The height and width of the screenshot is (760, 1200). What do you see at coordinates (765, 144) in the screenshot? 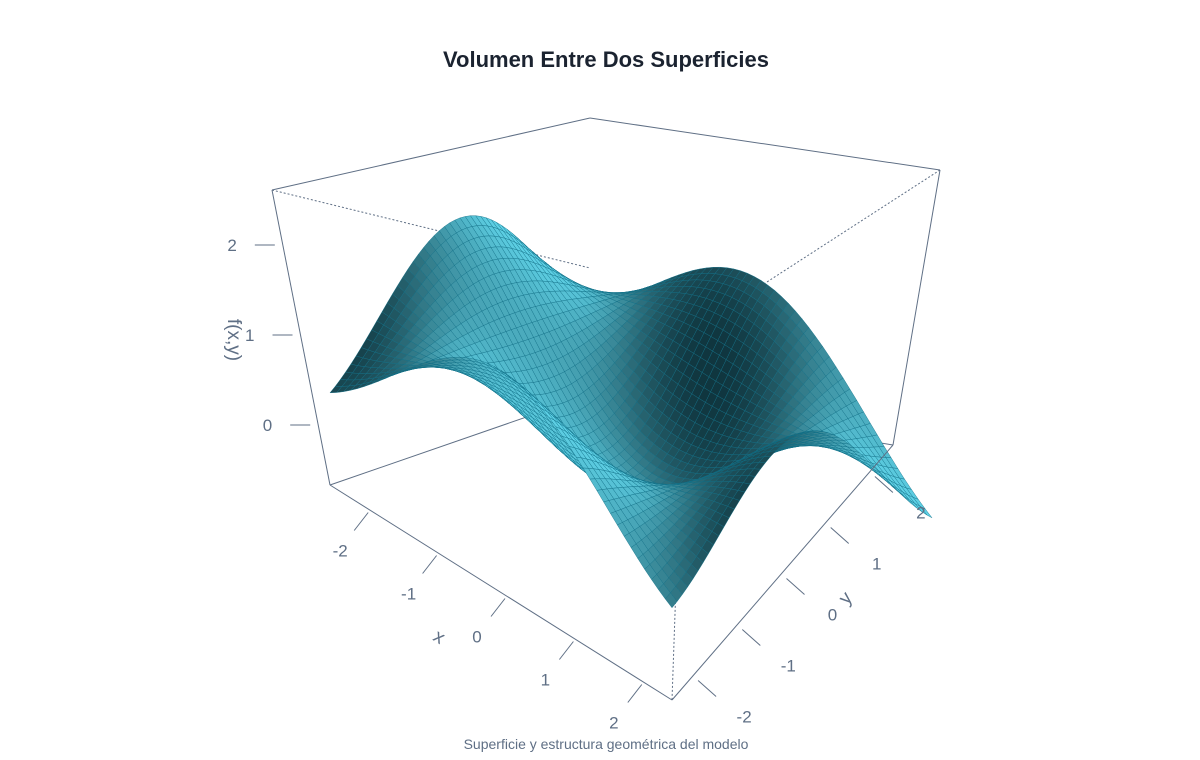
I see `box-edge-top-back-right` at bounding box center [765, 144].